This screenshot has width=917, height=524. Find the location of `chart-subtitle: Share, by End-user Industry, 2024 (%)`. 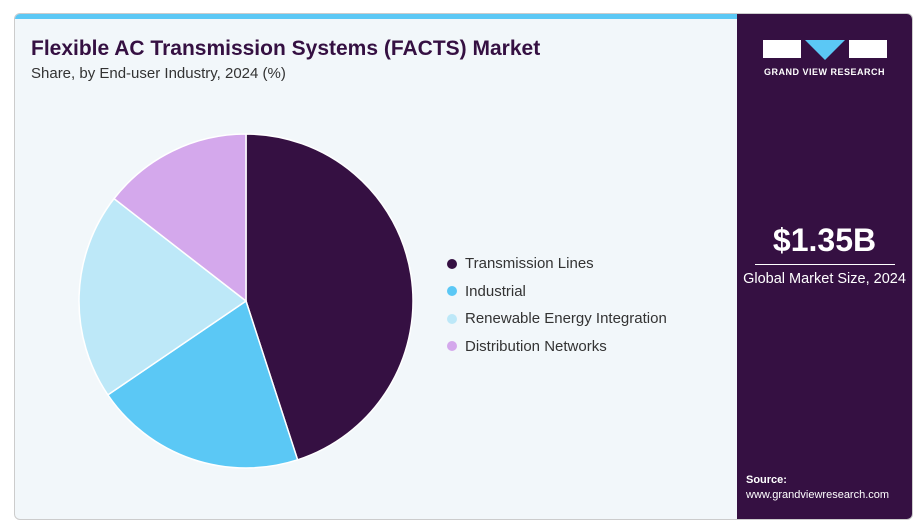

chart-subtitle: Share, by End-user Industry, 2024 (%) is located at coordinates (158, 73).